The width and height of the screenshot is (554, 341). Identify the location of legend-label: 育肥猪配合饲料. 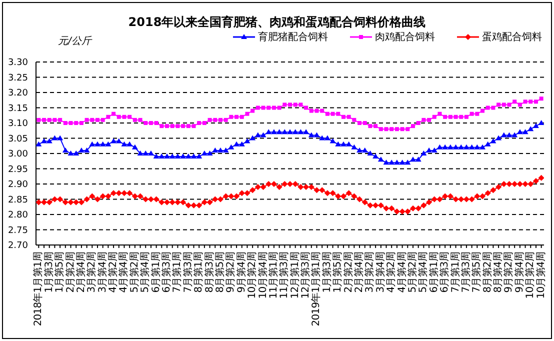
(292, 37).